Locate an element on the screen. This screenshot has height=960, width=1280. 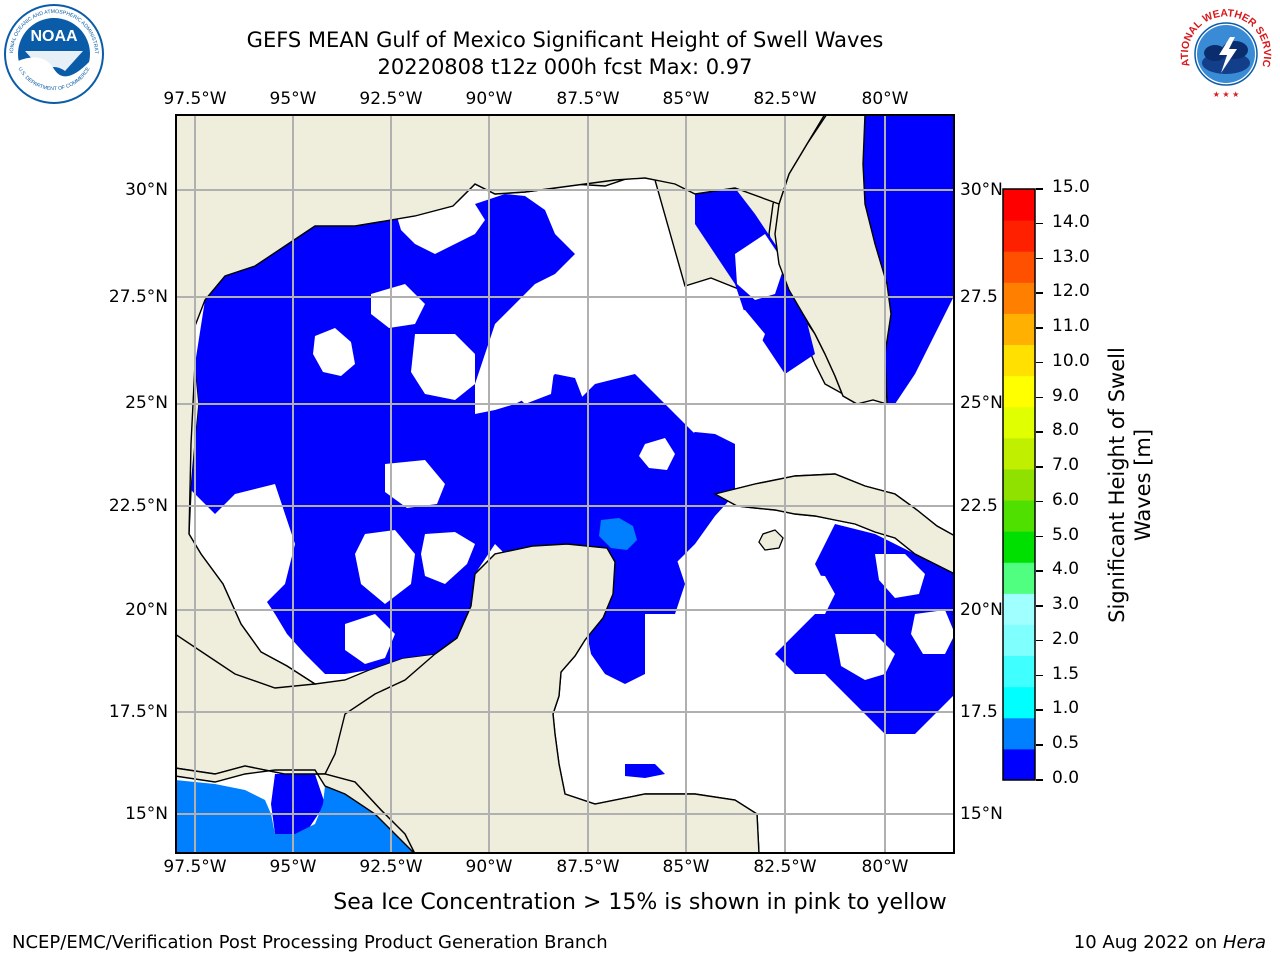
lon-tick-bottom: 97.5°W is located at coordinates (195, 867).